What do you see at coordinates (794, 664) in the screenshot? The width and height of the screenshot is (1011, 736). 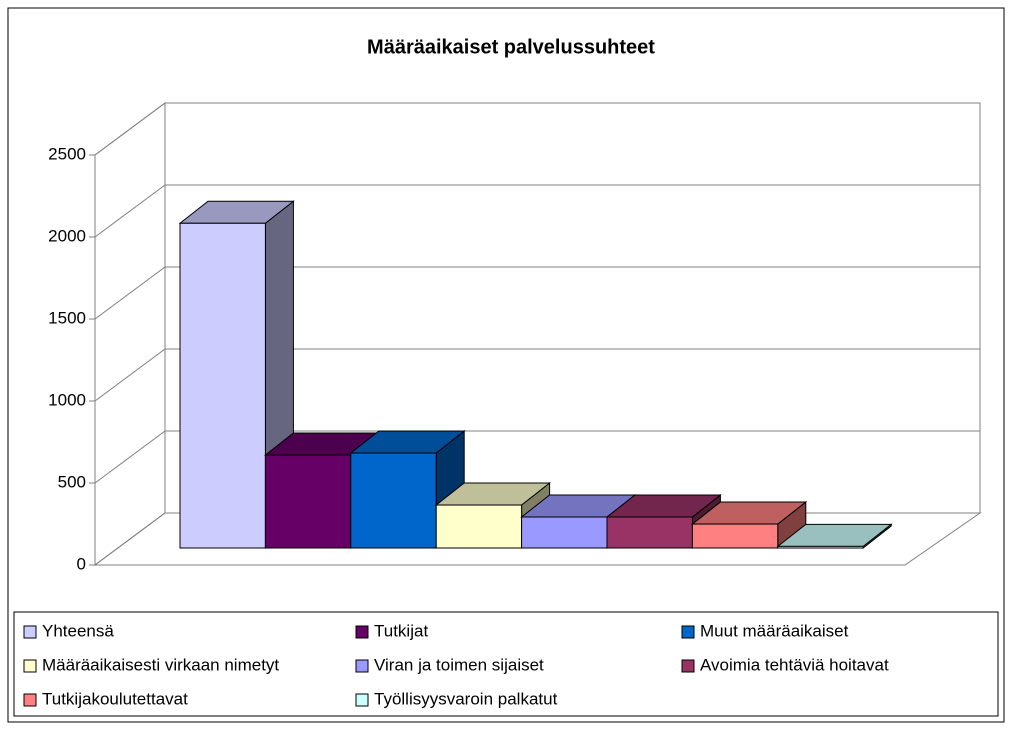 I see `legend-label: Avoimia tehtäviä hoitavat` at bounding box center [794, 664].